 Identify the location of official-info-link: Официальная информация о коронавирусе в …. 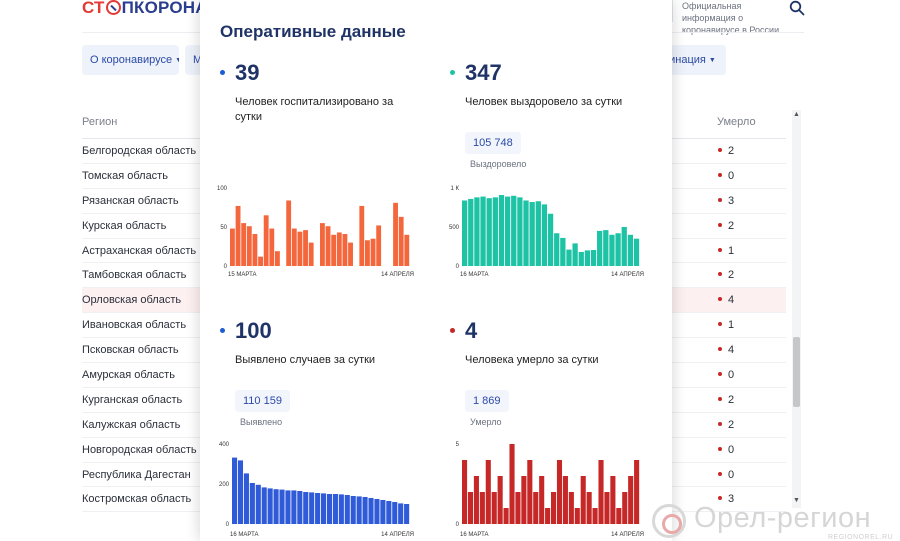
(731, 18).